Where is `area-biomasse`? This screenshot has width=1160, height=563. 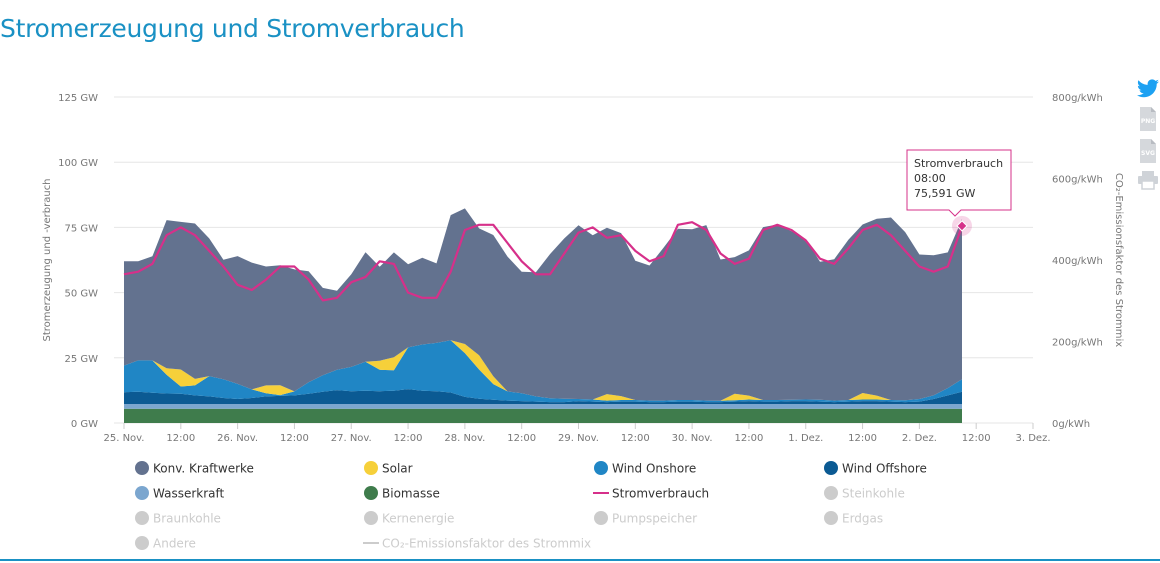 area-biomasse is located at coordinates (543, 415).